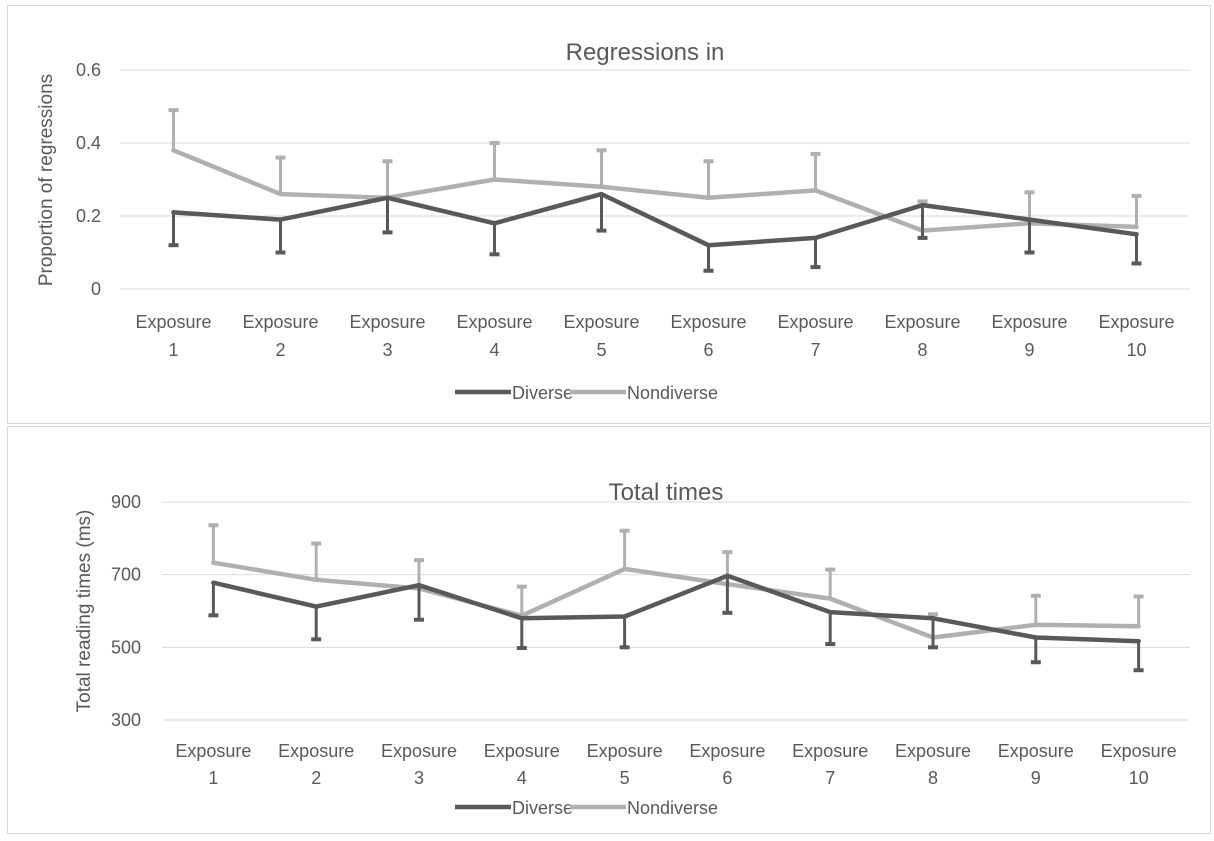 Image resolution: width=1214 pixels, height=841 pixels. I want to click on y-tick-label: 700, so click(126, 575).